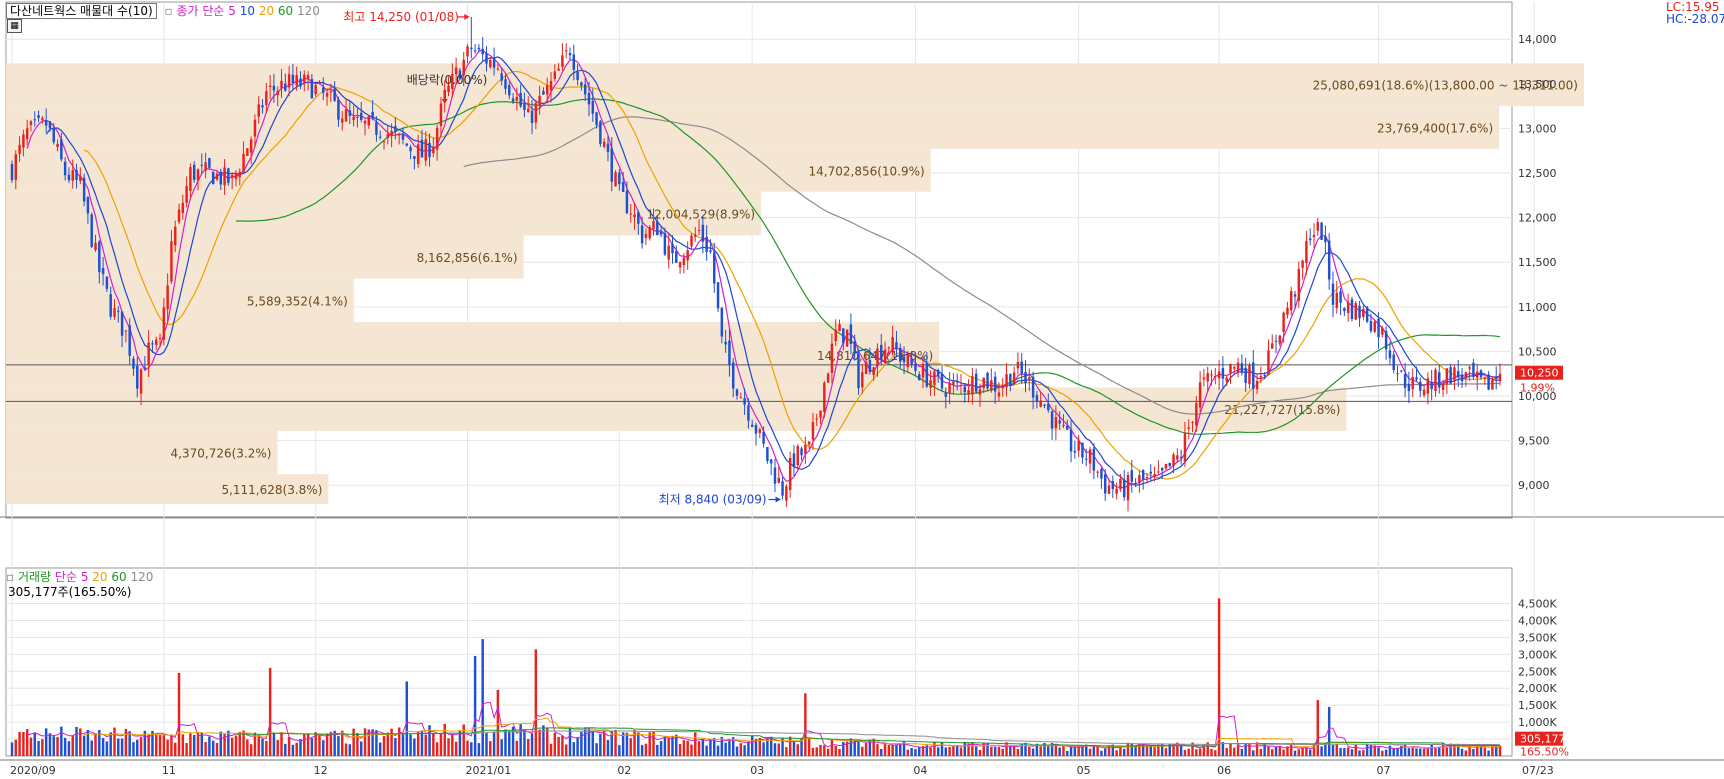 The image size is (1724, 779). What do you see at coordinates (1537, 84) in the screenshot?
I see `price-tick-label: 13,500` at bounding box center [1537, 84].